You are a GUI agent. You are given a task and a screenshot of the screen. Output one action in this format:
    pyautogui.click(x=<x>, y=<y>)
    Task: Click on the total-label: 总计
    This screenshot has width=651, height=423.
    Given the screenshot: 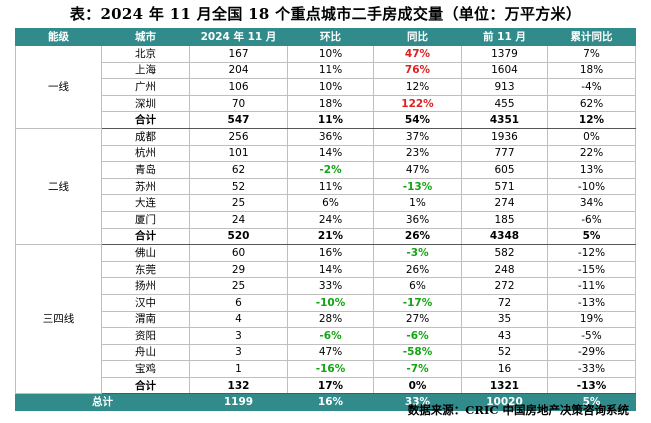 What is the action you would take?
    pyautogui.click(x=102, y=402)
    